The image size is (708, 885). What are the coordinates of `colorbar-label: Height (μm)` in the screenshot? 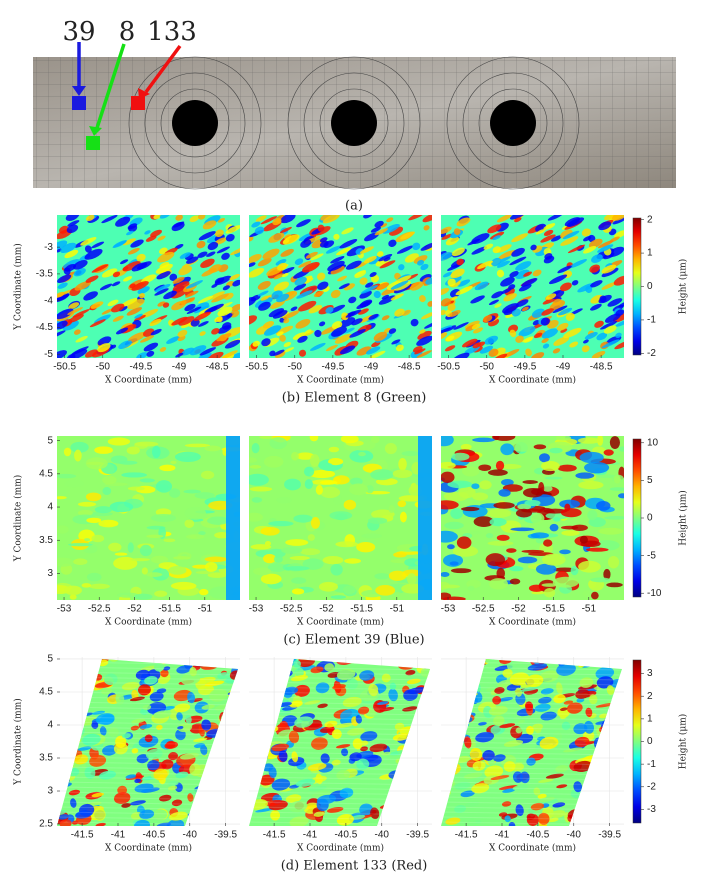 It's located at (683, 742).